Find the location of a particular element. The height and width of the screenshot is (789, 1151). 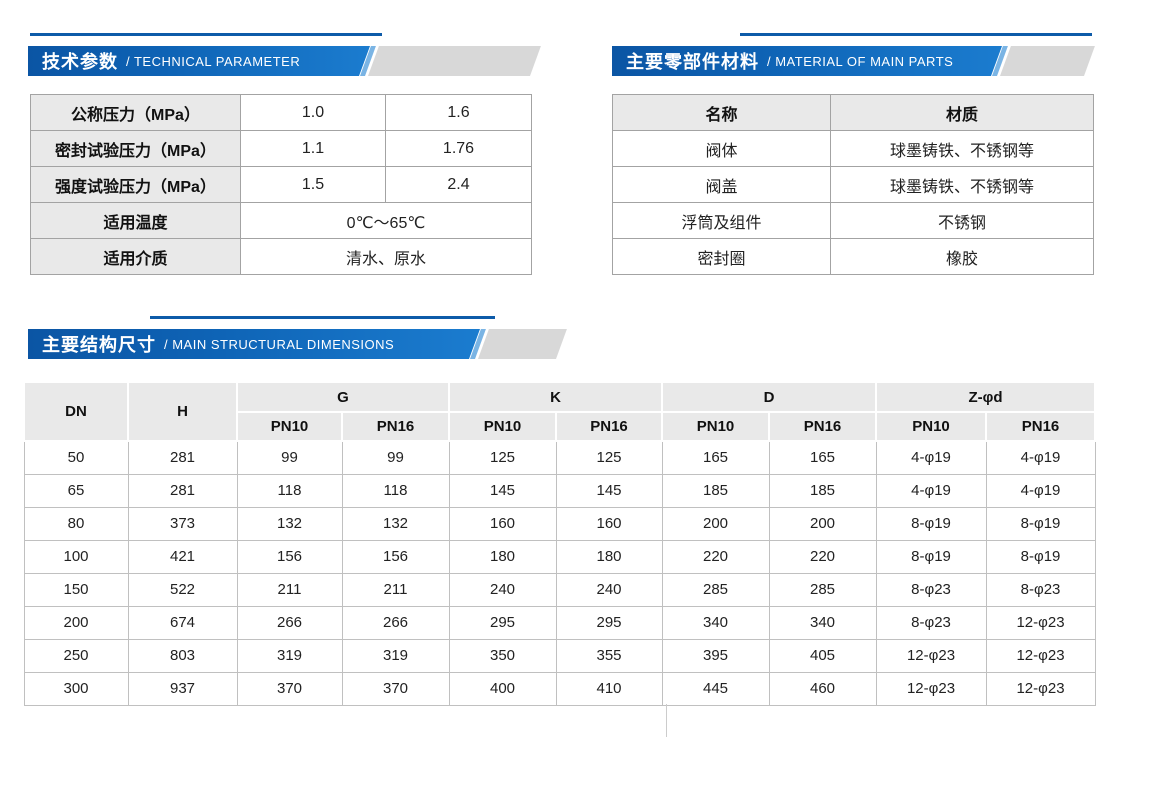

table-row: 密封试验压力（MPa） 1.1 1.76 is located at coordinates (281, 148).